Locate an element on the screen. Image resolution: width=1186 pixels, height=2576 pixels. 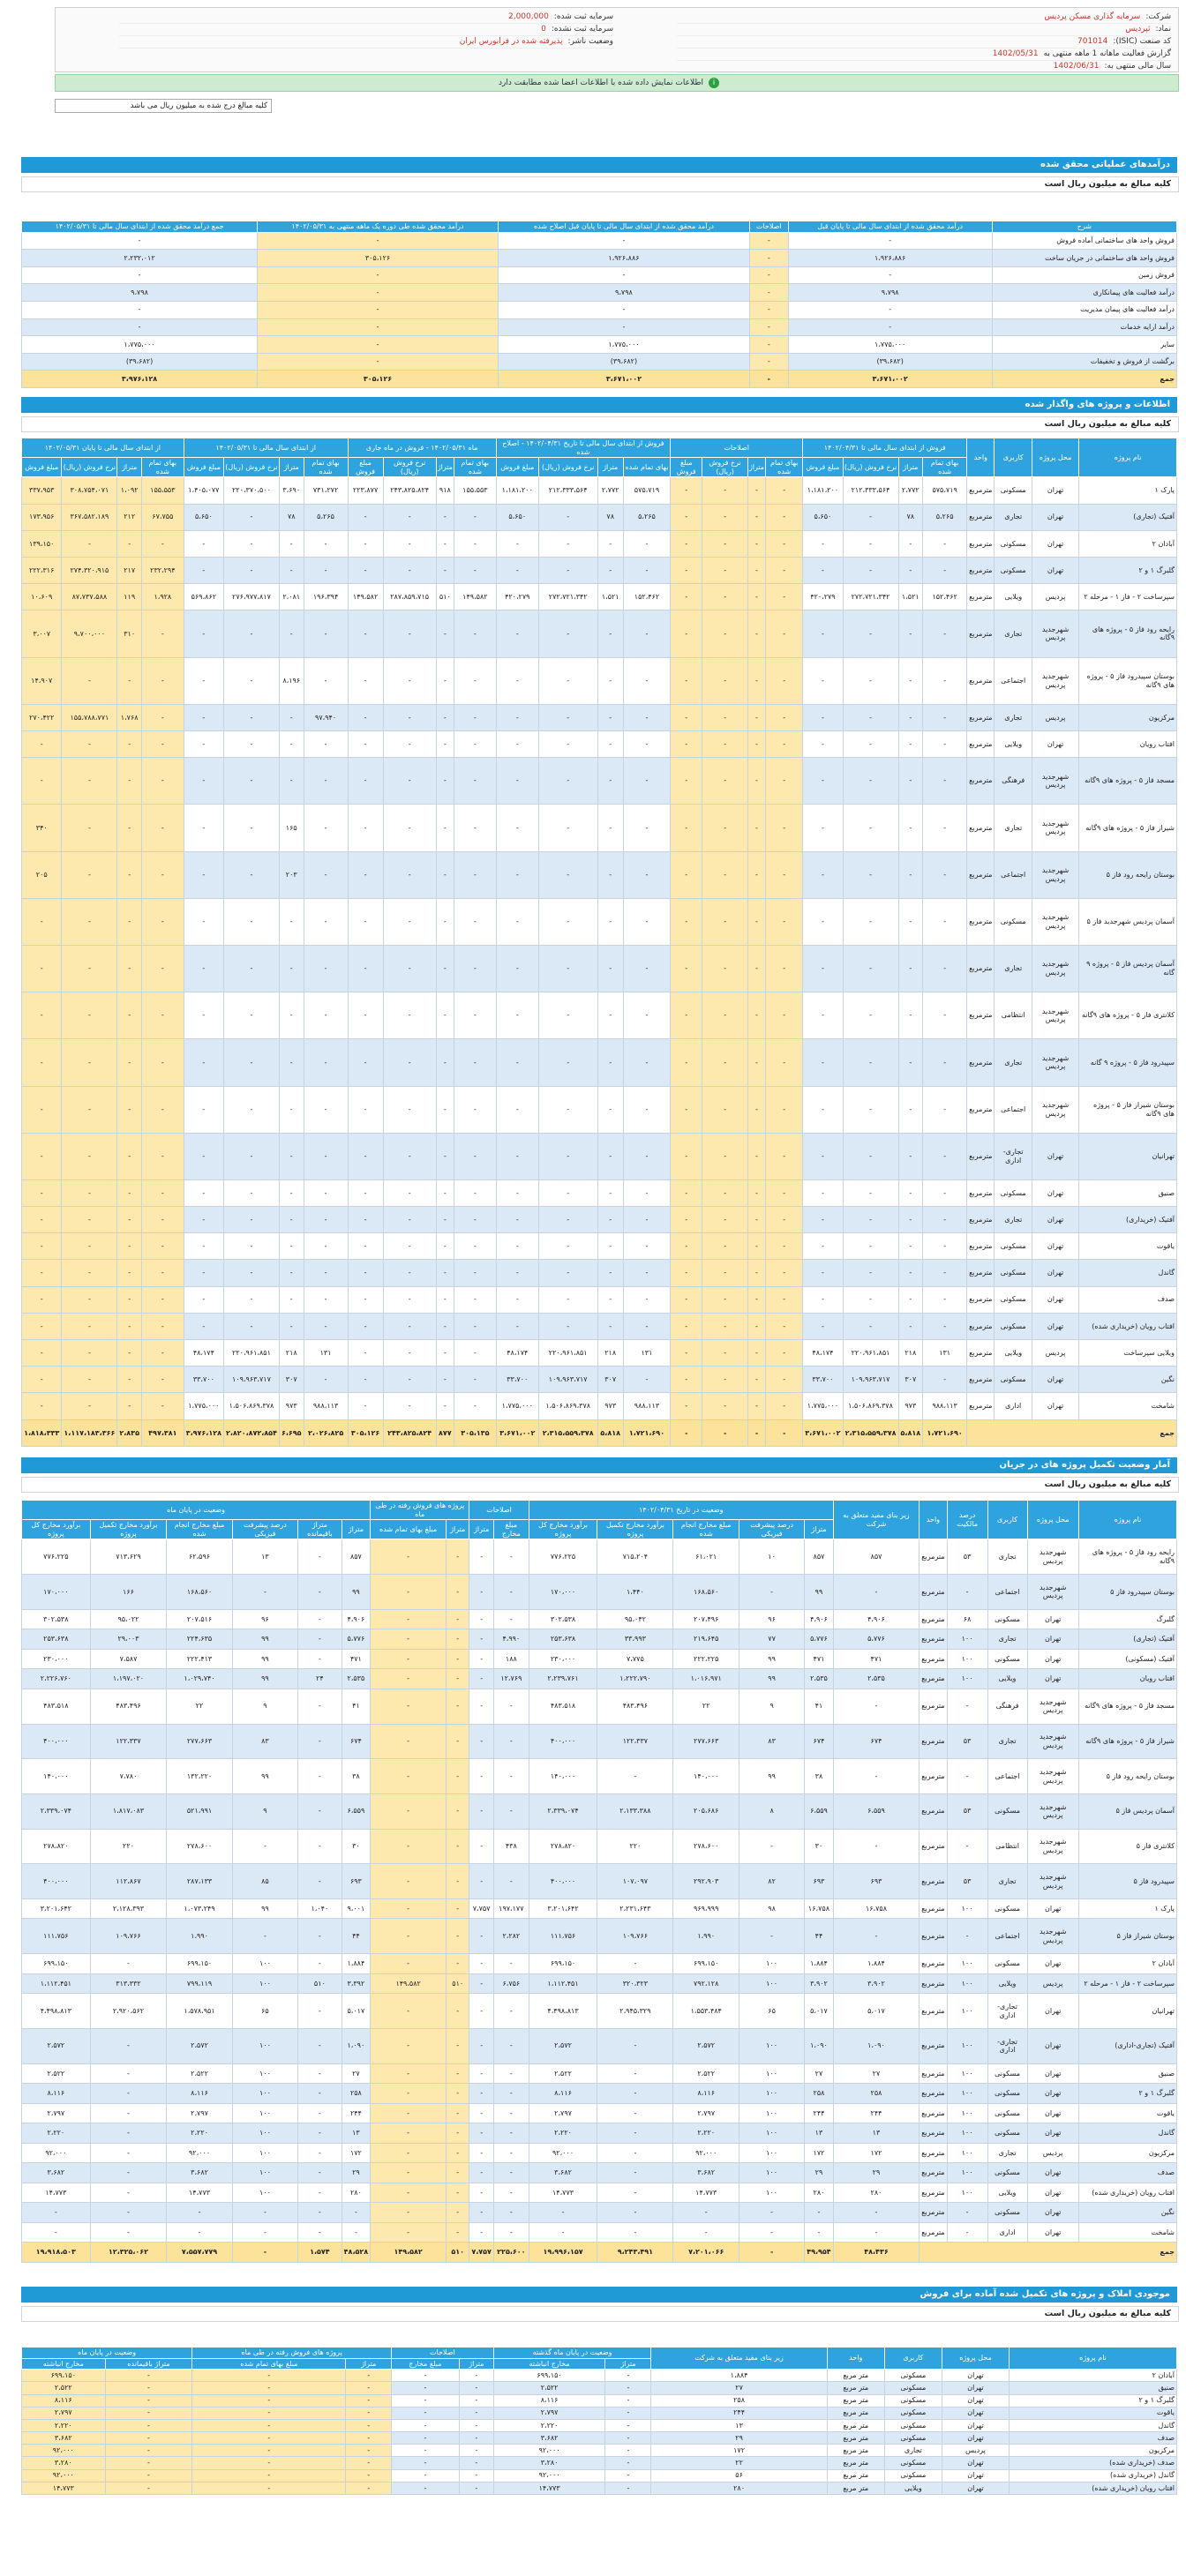
column-header: مبلغ مخارج انجام شده is located at coordinates (200, 1530).